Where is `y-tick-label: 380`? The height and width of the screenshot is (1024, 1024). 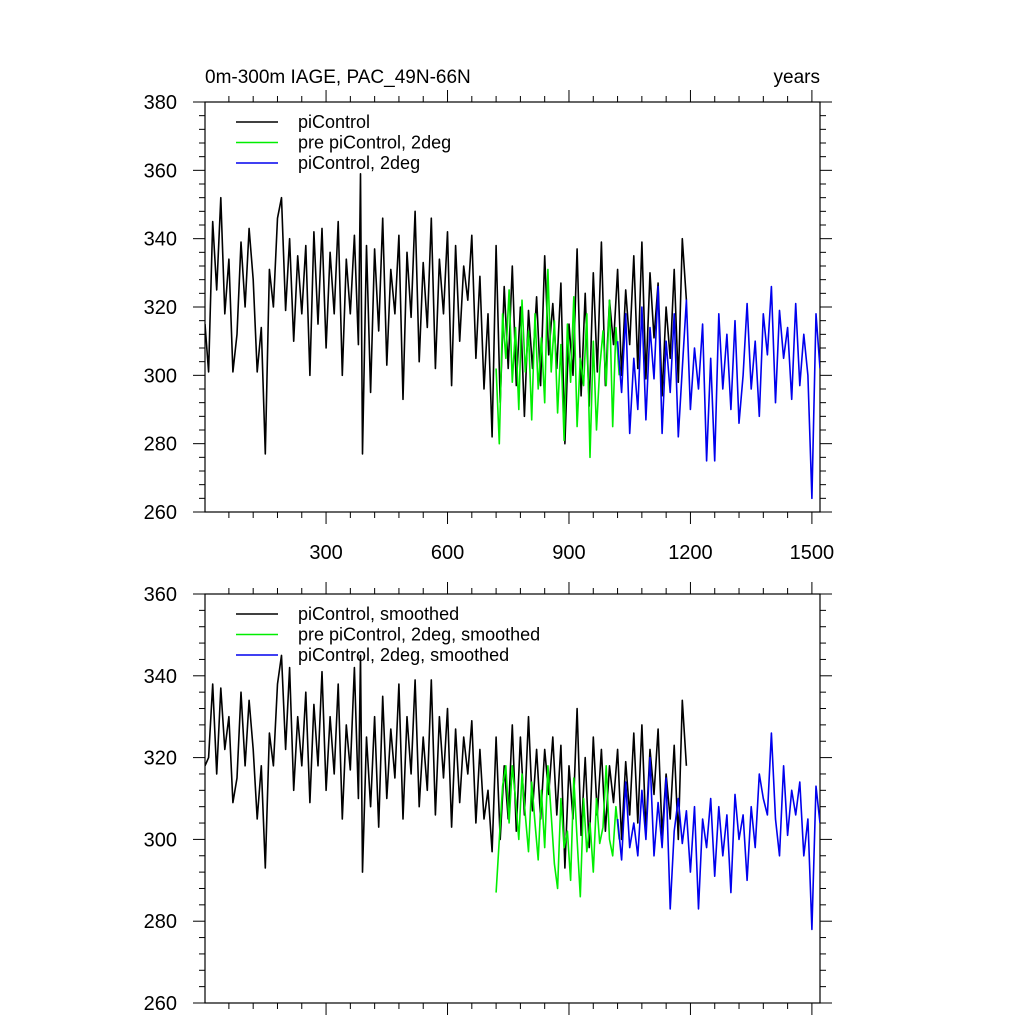
y-tick-label: 380 is located at coordinates (160, 103).